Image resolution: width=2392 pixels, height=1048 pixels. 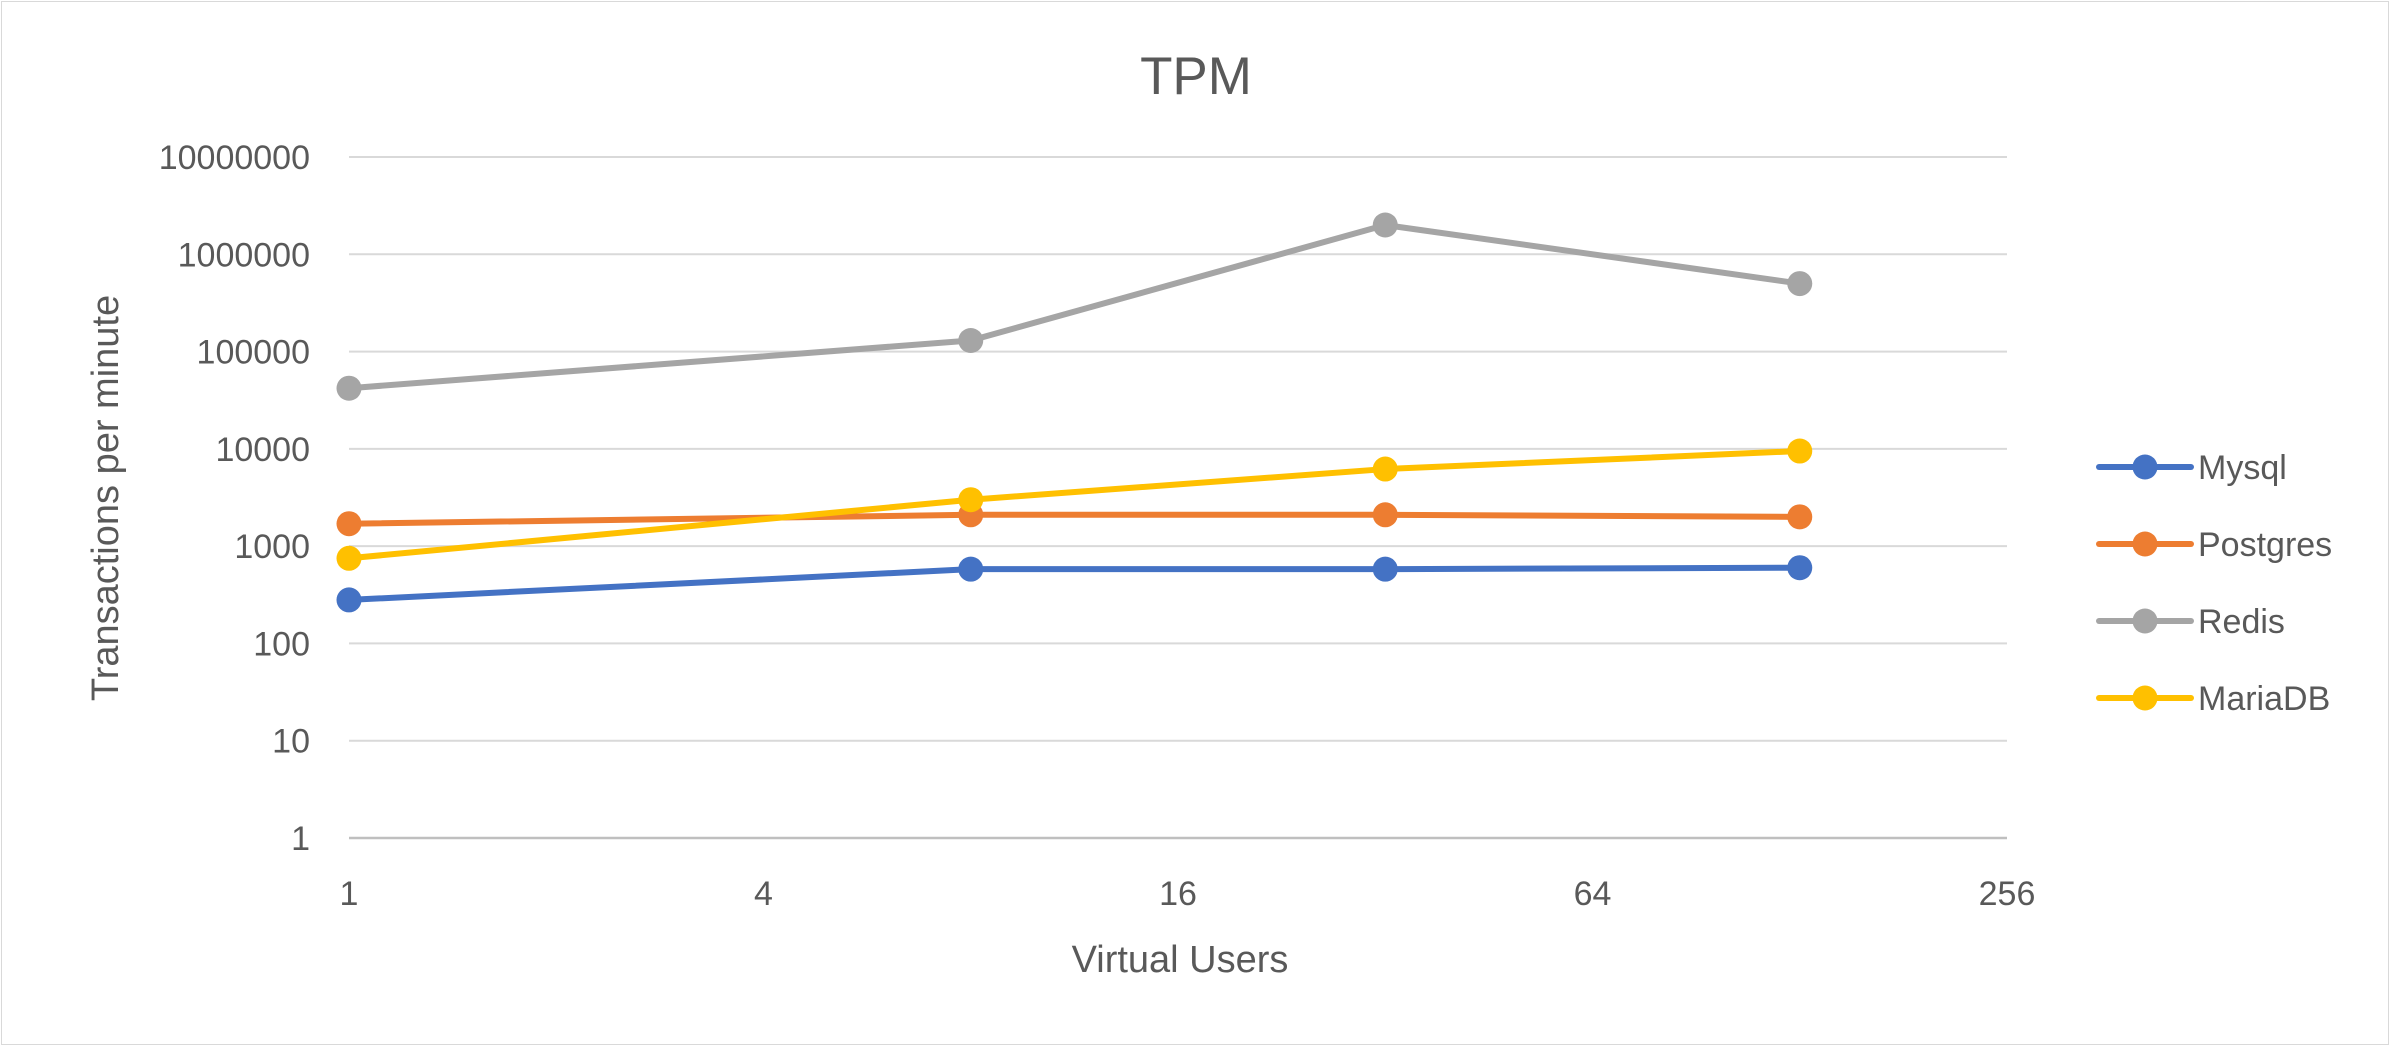 I want to click on series-postgres, so click(x=1074, y=519).